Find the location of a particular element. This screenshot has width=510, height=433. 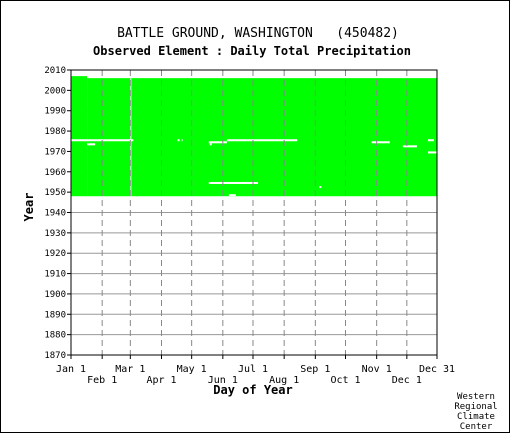

y-axis-label: Year is located at coordinates (29, 207).